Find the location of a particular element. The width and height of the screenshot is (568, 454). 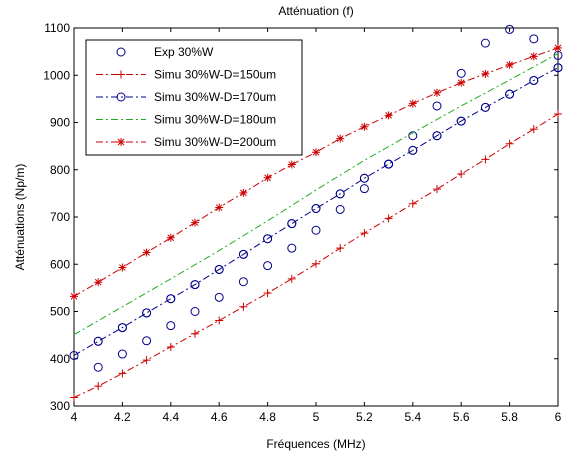

legend-entry: Exp 30%W is located at coordinates (165, 52).